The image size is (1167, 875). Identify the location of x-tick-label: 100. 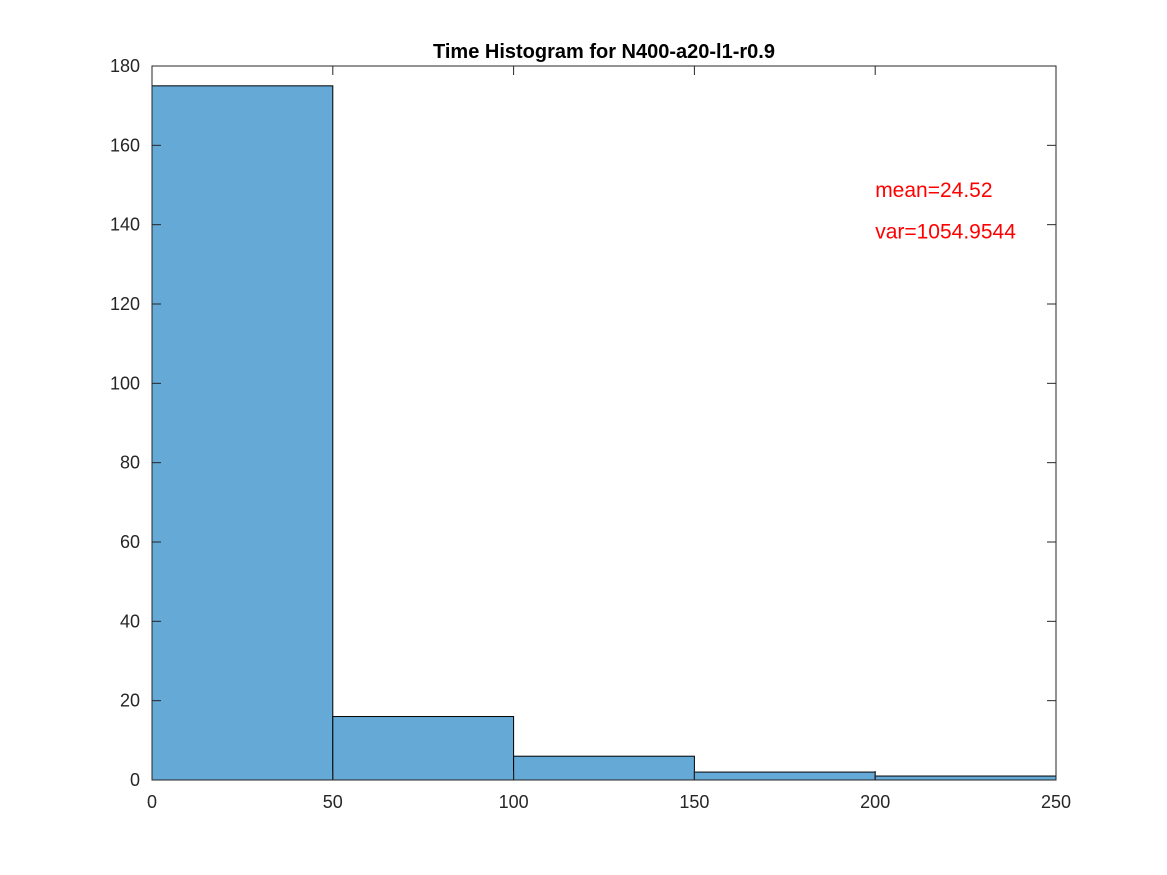
(514, 802).